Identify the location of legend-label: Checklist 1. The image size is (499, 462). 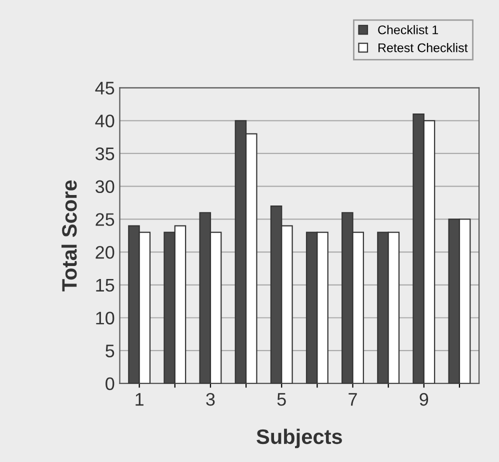
(408, 29).